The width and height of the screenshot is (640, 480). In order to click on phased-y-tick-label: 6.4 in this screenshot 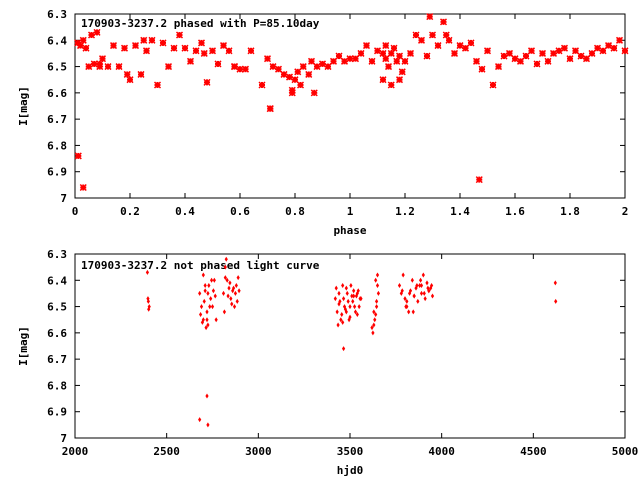, I will do `click(57, 40)`.